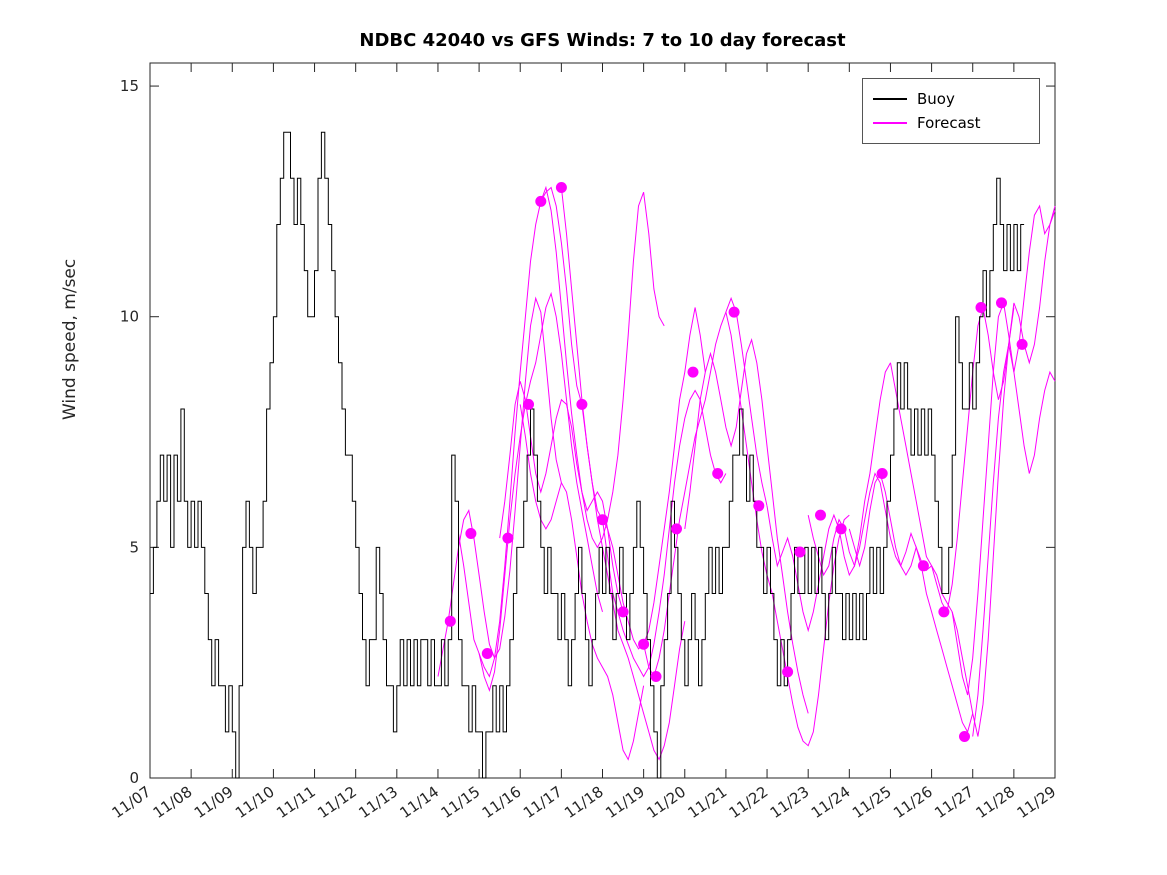 The image size is (1167, 875). Describe the element at coordinates (255, 803) in the screenshot. I see `x-tick-label: 11/10` at that location.